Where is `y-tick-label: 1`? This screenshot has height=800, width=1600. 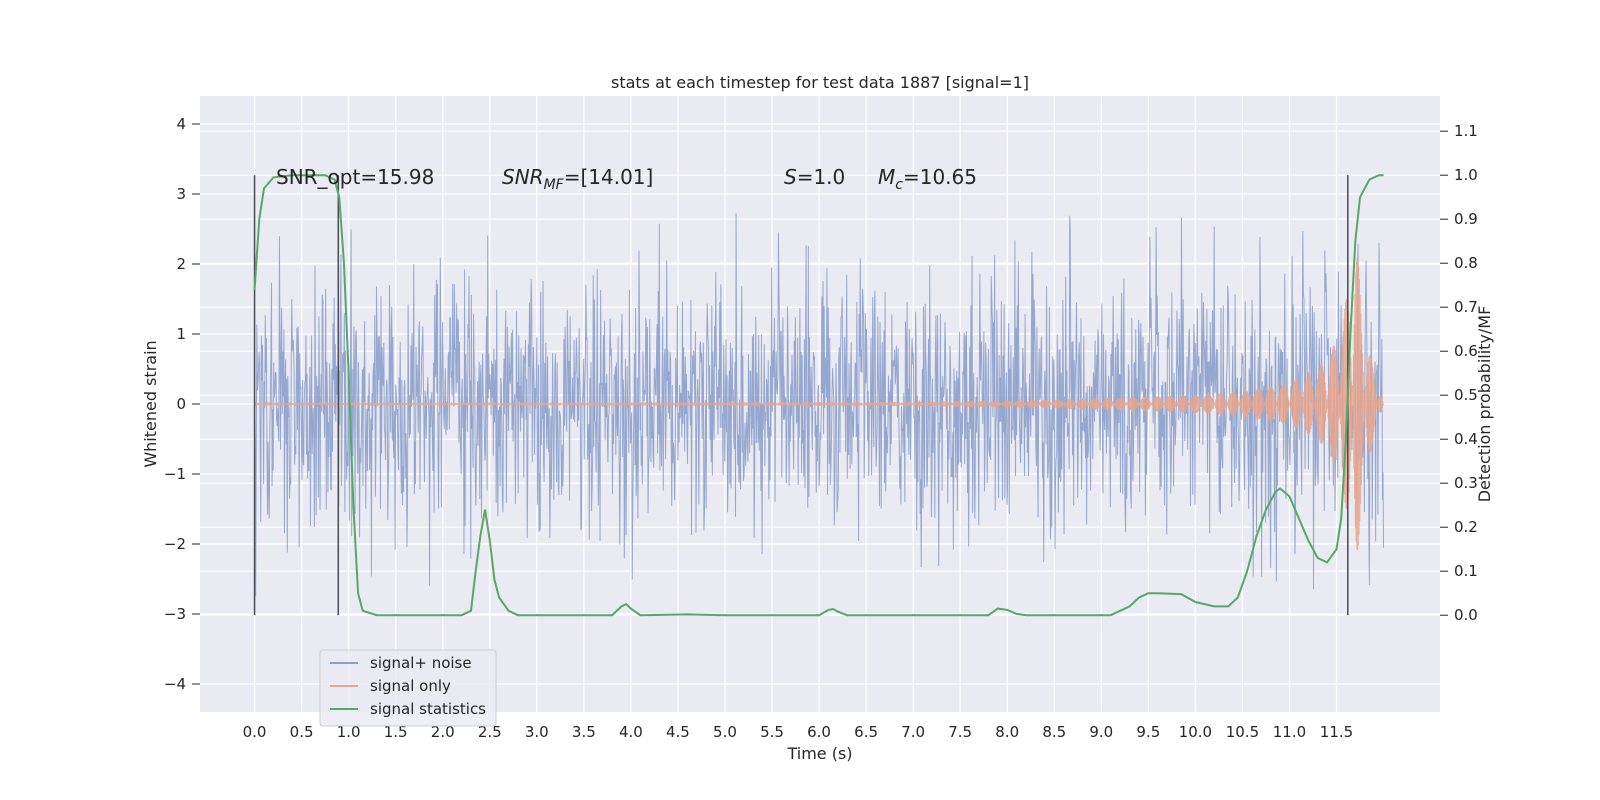 y-tick-label: 1 is located at coordinates (181, 334).